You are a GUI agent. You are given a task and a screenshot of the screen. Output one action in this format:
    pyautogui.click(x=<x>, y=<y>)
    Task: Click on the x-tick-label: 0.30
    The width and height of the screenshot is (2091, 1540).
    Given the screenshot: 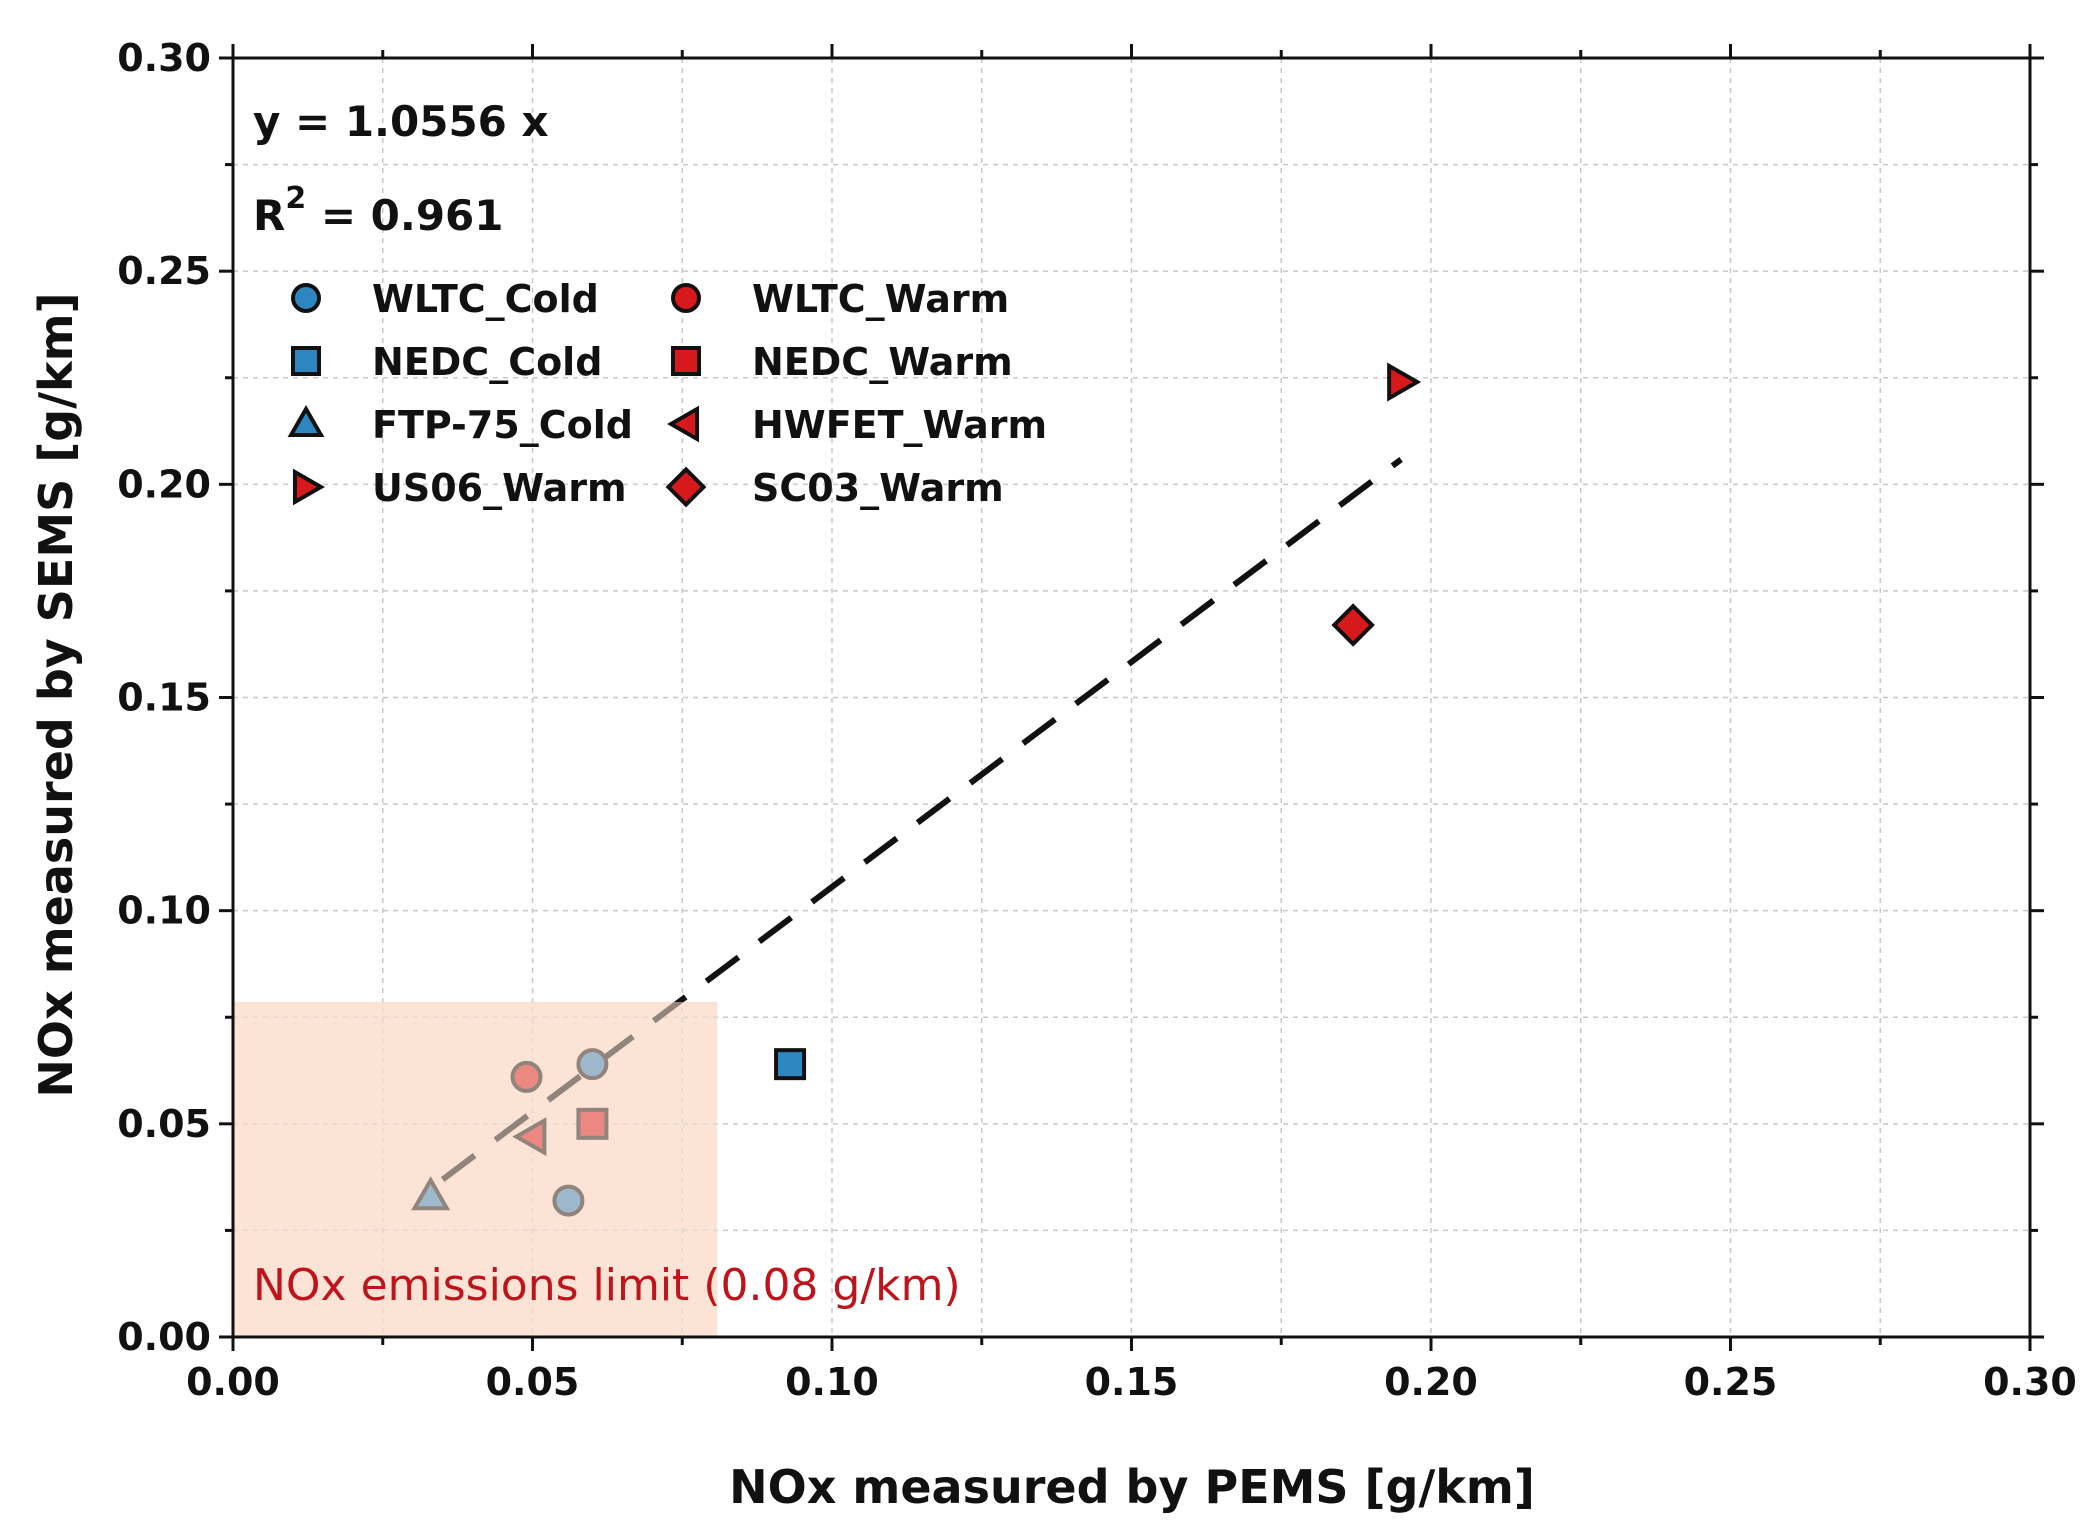 What is the action you would take?
    pyautogui.click(x=2030, y=1382)
    